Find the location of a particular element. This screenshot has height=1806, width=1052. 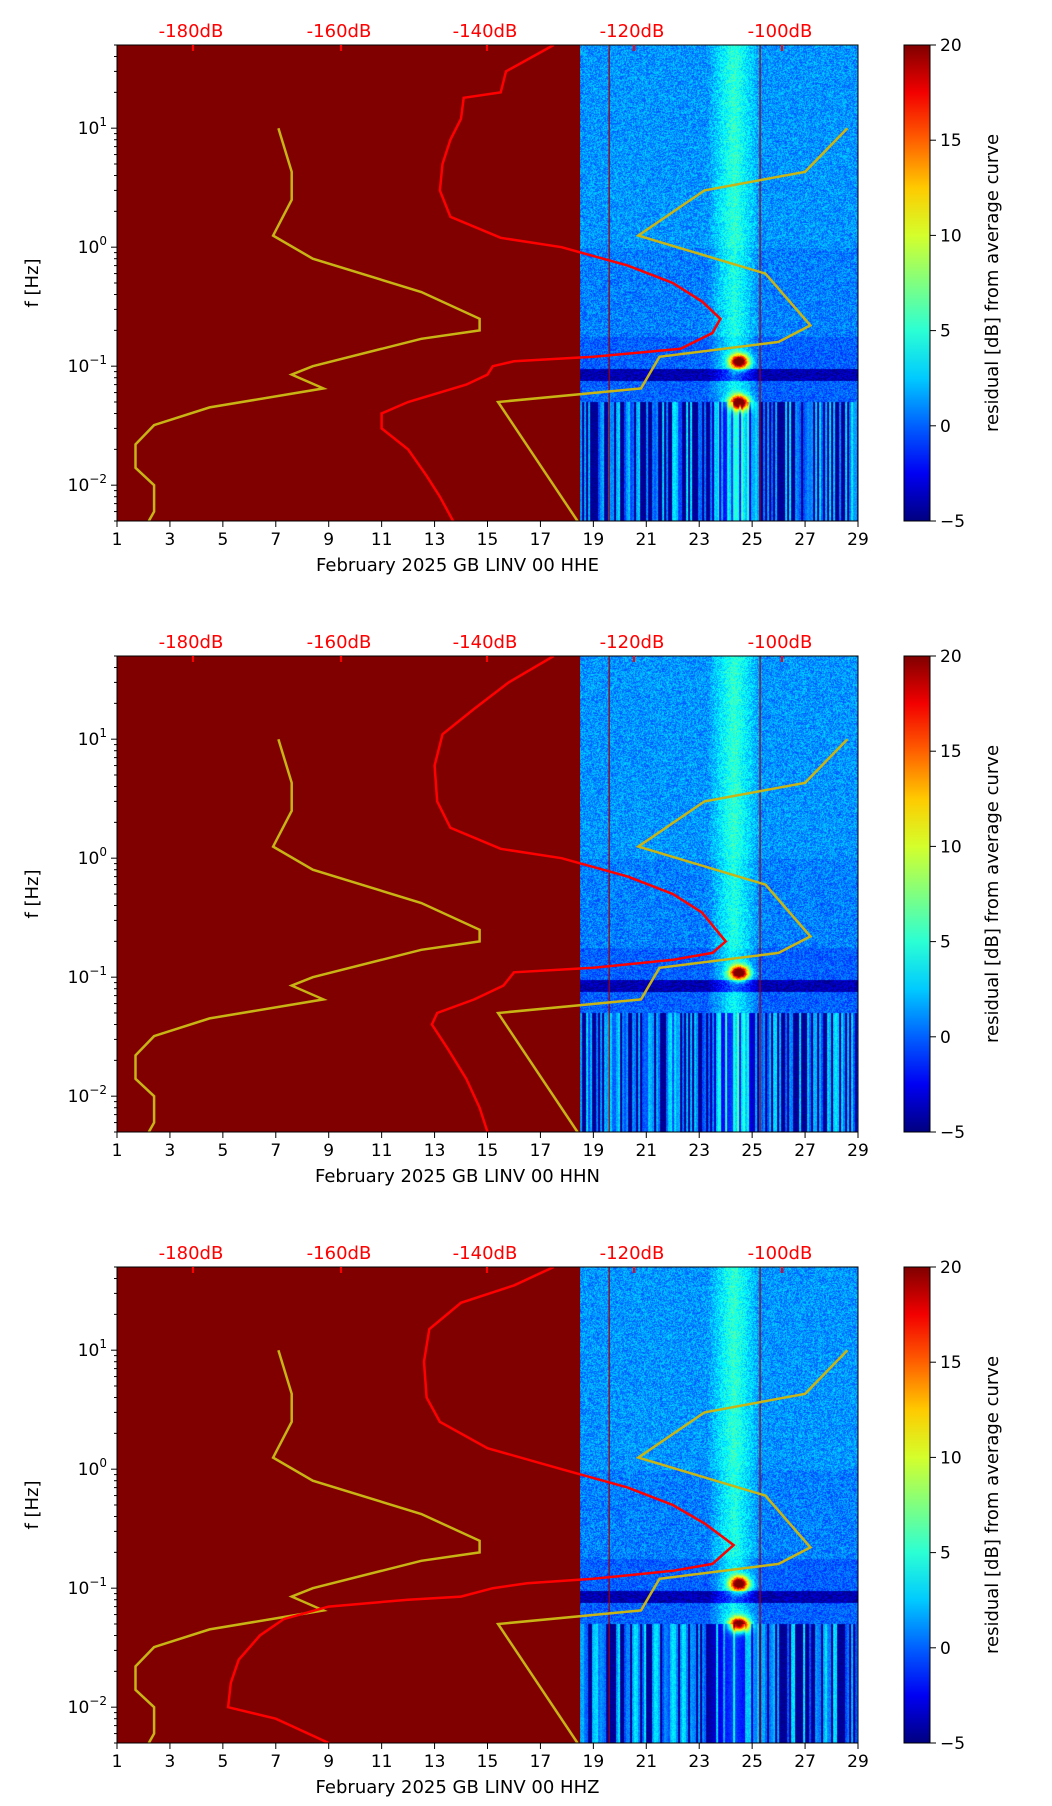

colorbar is located at coordinates (917, 894).